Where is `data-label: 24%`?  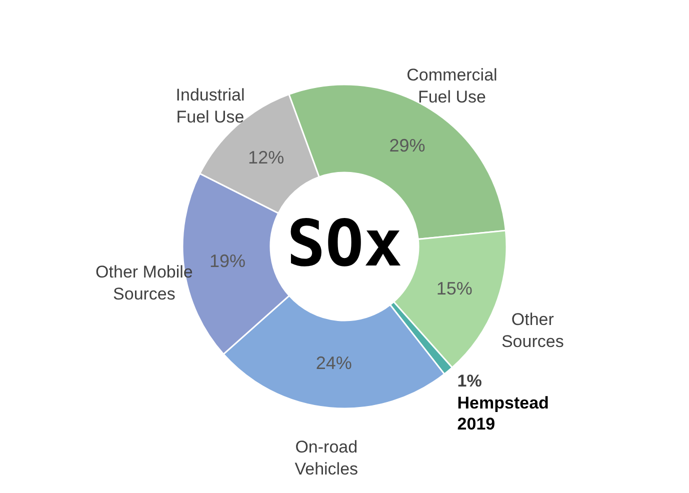
data-label: 24% is located at coordinates (334, 363).